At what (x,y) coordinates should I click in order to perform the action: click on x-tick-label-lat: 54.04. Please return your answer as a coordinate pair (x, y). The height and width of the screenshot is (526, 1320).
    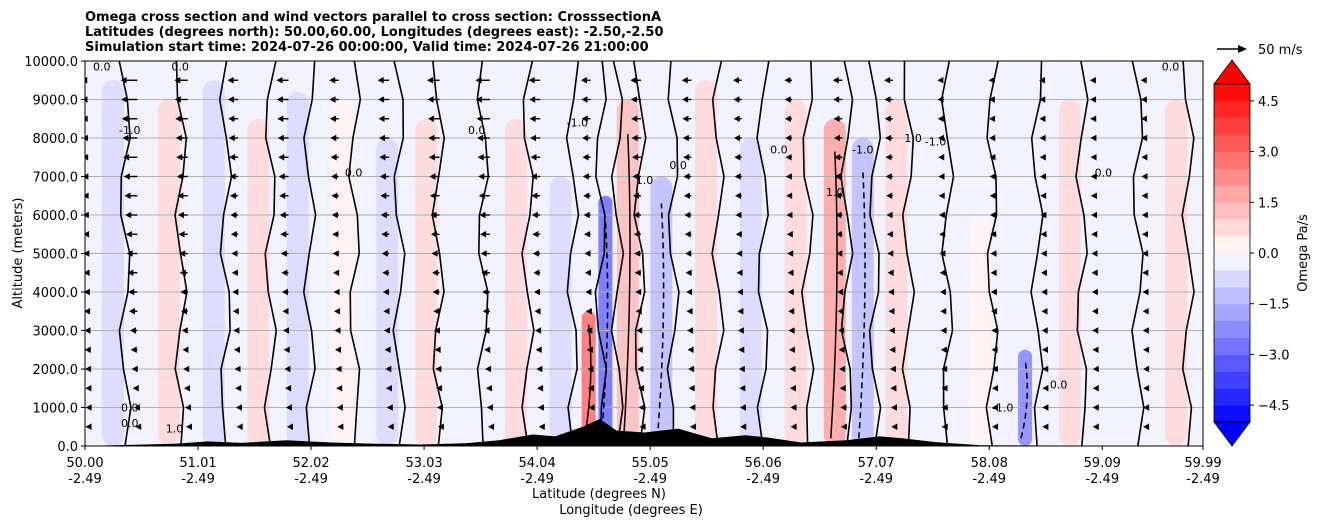
    Looking at the image, I should click on (537, 463).